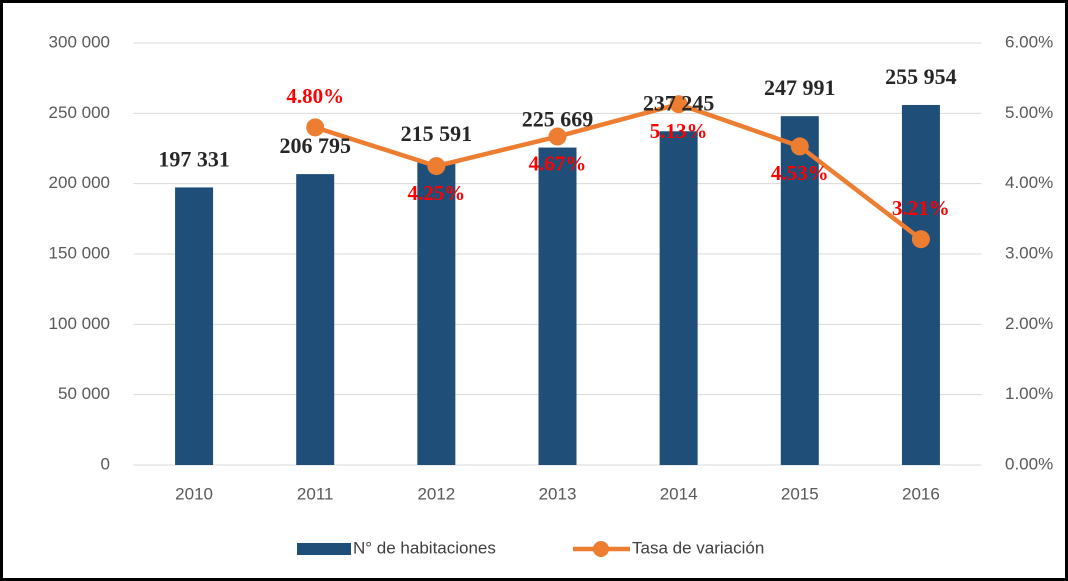  I want to click on y-tick-label: 50 000, so click(84, 393).